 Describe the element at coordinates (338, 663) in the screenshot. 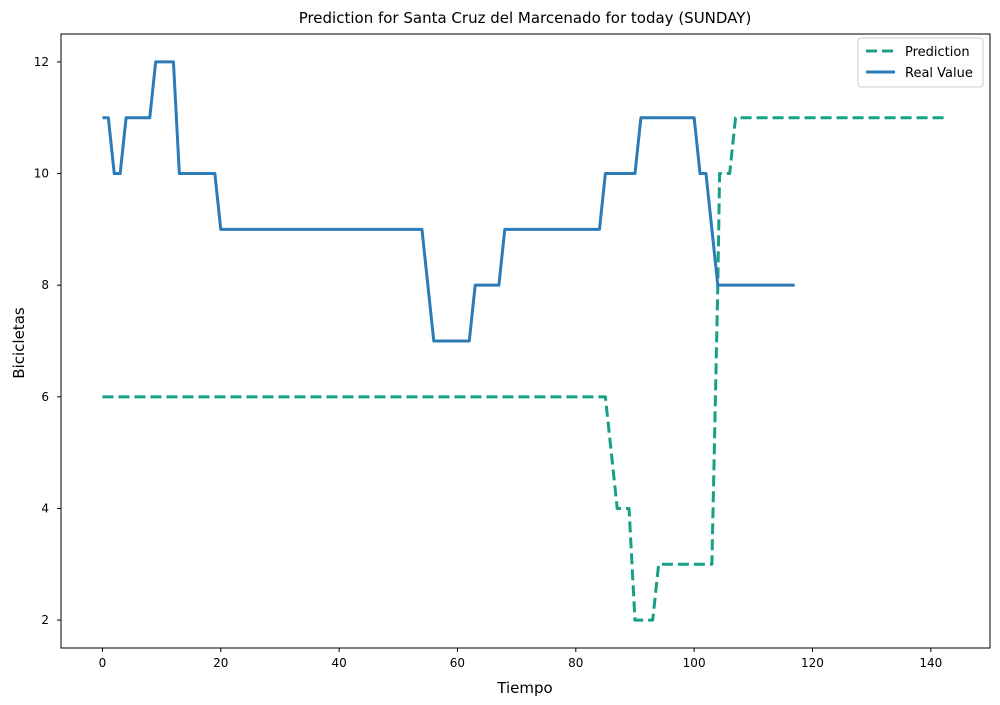

I see `x-tick-label: 40` at that location.